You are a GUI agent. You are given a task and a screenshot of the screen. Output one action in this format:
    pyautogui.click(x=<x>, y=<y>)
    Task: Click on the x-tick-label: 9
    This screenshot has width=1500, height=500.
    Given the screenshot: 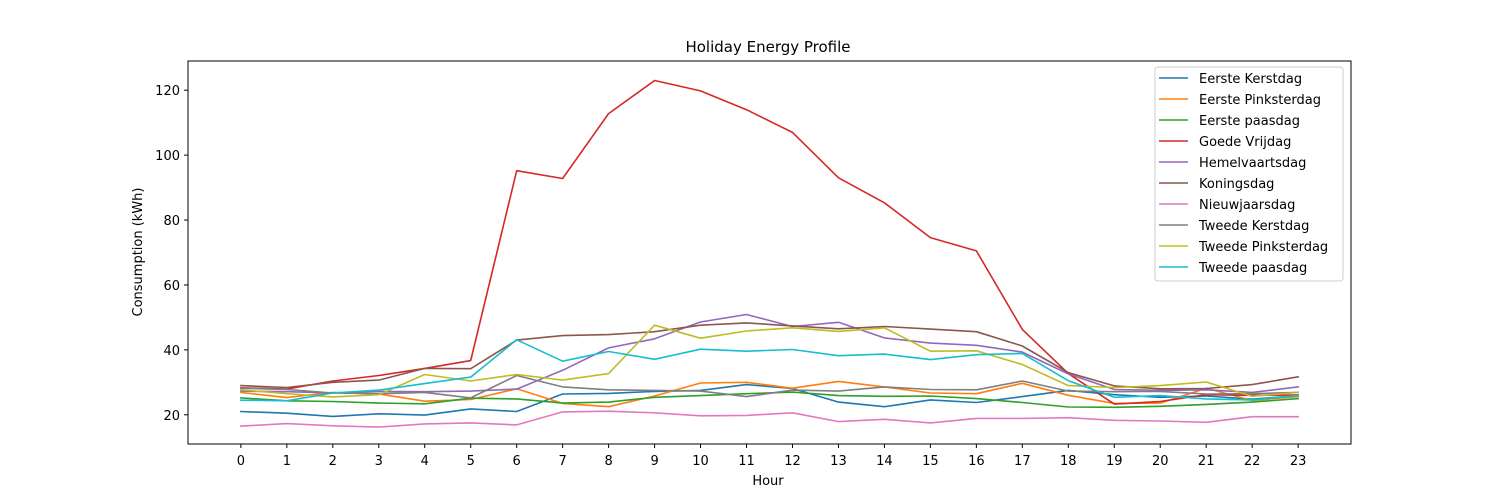 What is the action you would take?
    pyautogui.click(x=654, y=461)
    